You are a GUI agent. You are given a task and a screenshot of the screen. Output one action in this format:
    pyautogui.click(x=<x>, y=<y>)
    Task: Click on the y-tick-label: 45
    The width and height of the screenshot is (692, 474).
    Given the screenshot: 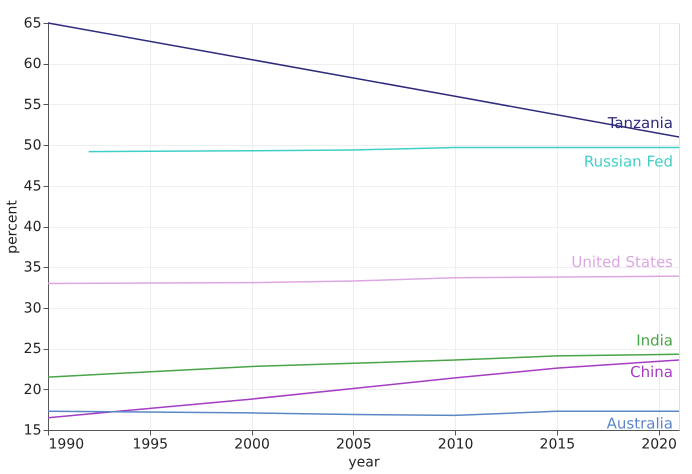 What is the action you would take?
    pyautogui.click(x=33, y=186)
    